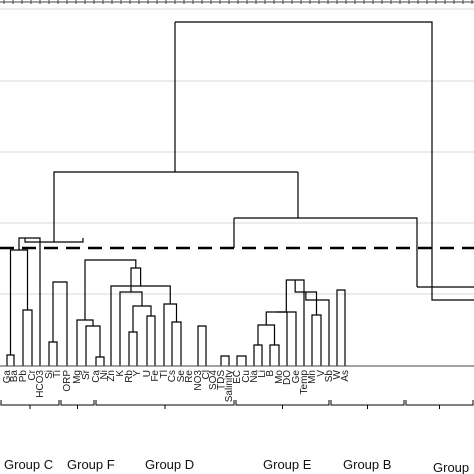 Image resolution: width=474 pixels, height=474 pixels. I want to click on leaf-label: ORP, so click(67, 381).